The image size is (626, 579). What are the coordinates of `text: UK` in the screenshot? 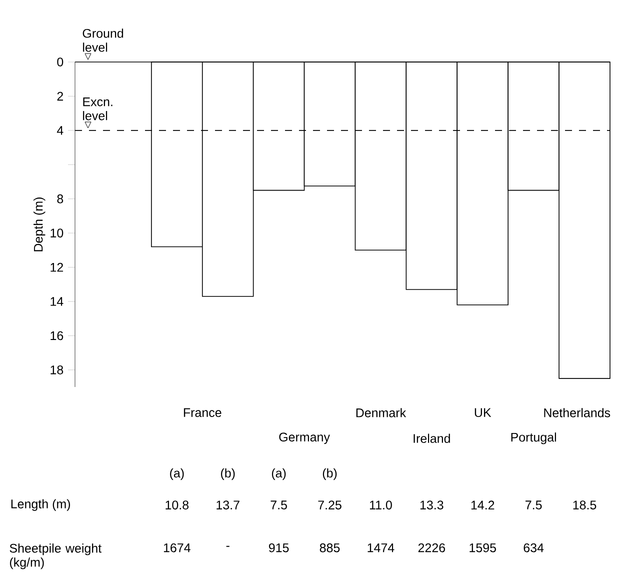 It's located at (483, 413).